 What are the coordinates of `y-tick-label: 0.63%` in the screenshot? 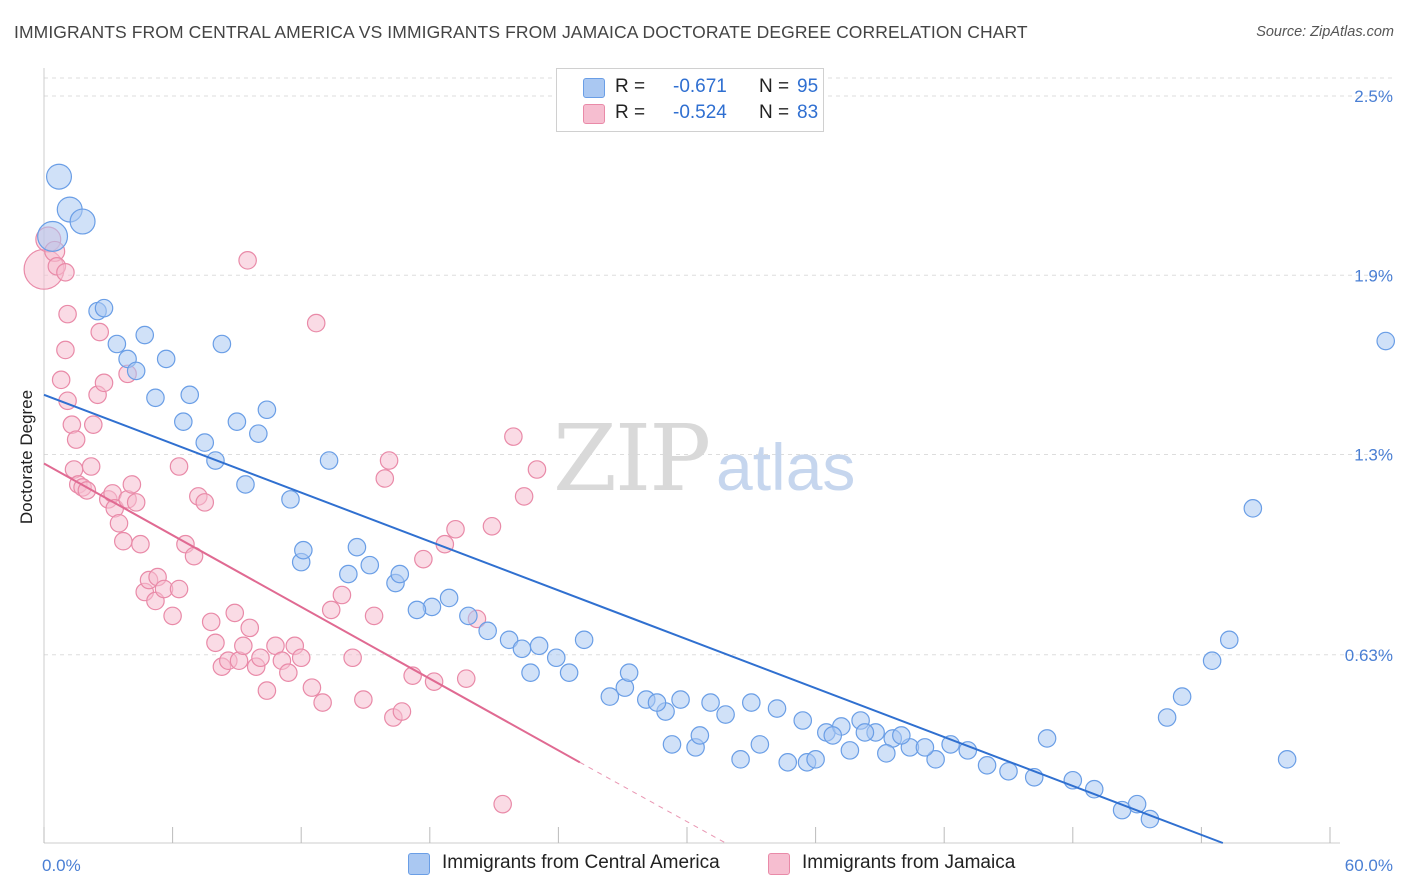 It's located at (1369, 655).